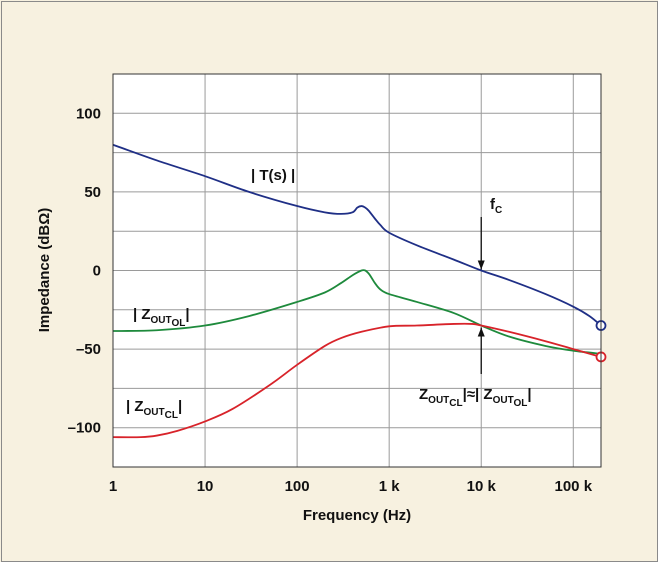  I want to click on y-tick-label: 0, so click(97, 271).